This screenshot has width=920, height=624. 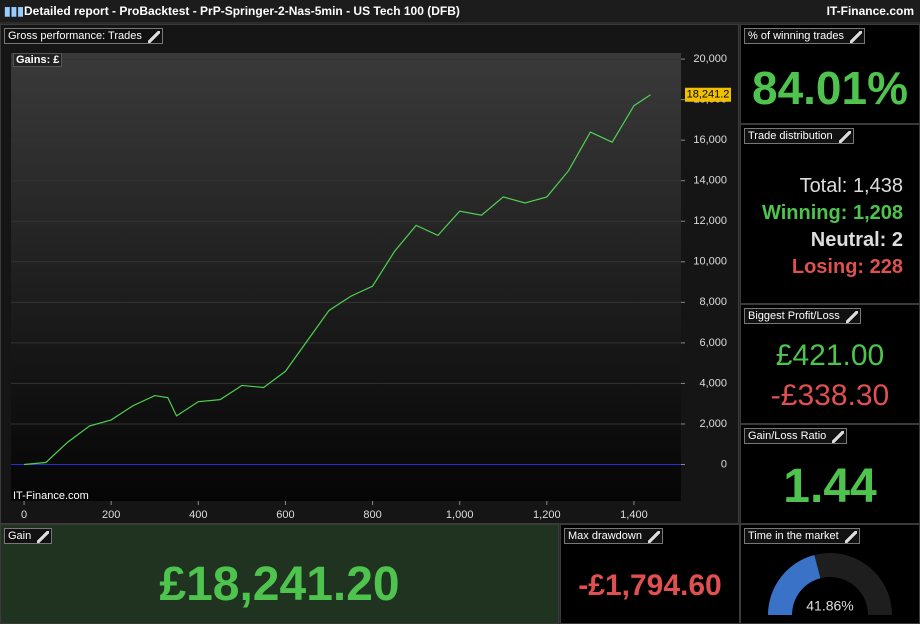 I want to click on y-tick-label: 4,000, so click(x=713, y=383).